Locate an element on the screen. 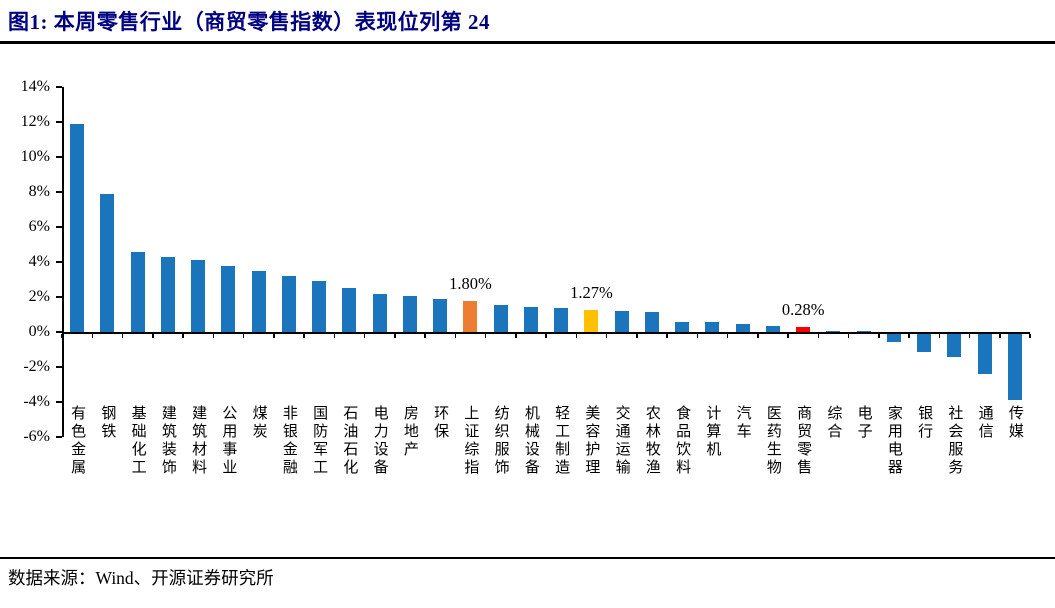 The height and width of the screenshot is (608, 1055). category-label: 综合 is located at coordinates (833, 423).